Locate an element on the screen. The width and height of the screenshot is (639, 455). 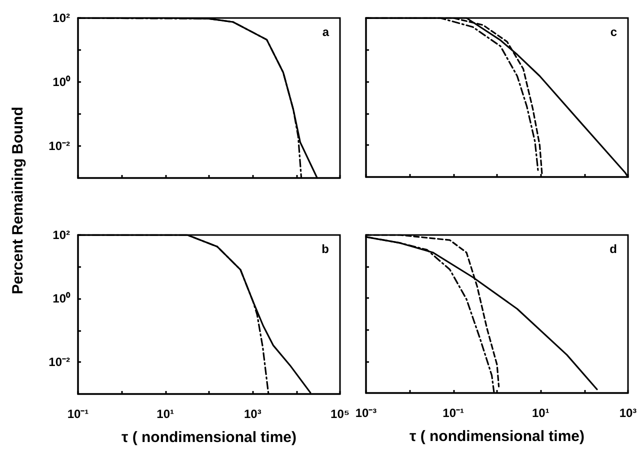
text: d is located at coordinates (614, 249).